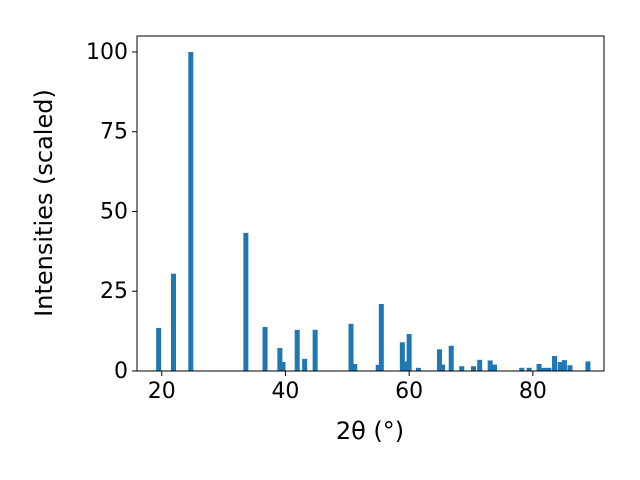 This screenshot has height=480, width=640. I want to click on y-tick-label: 100, so click(107, 52).